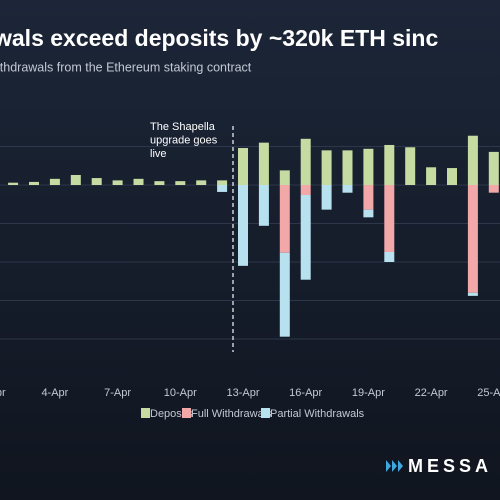 The width and height of the screenshot is (500, 500). Describe the element at coordinates (242, 393) in the screenshot. I see `x-tick-label: 13-Apr` at that location.